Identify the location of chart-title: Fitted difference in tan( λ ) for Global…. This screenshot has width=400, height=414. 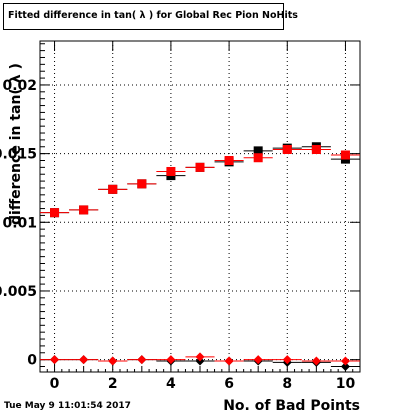
(153, 15).